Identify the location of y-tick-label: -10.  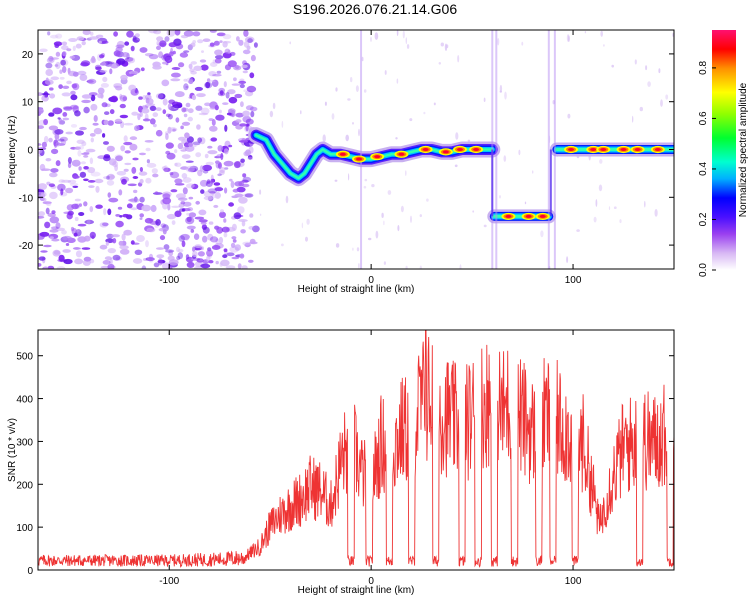
(26, 198).